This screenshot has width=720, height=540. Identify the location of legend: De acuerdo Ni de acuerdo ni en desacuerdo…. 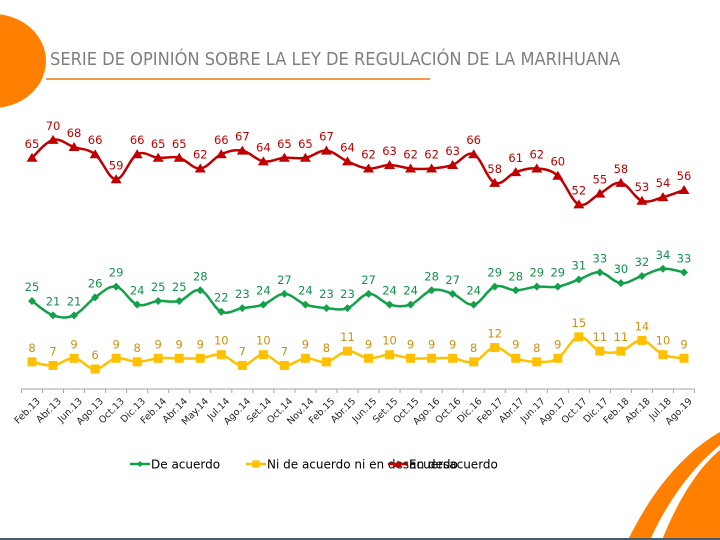
(314, 465).